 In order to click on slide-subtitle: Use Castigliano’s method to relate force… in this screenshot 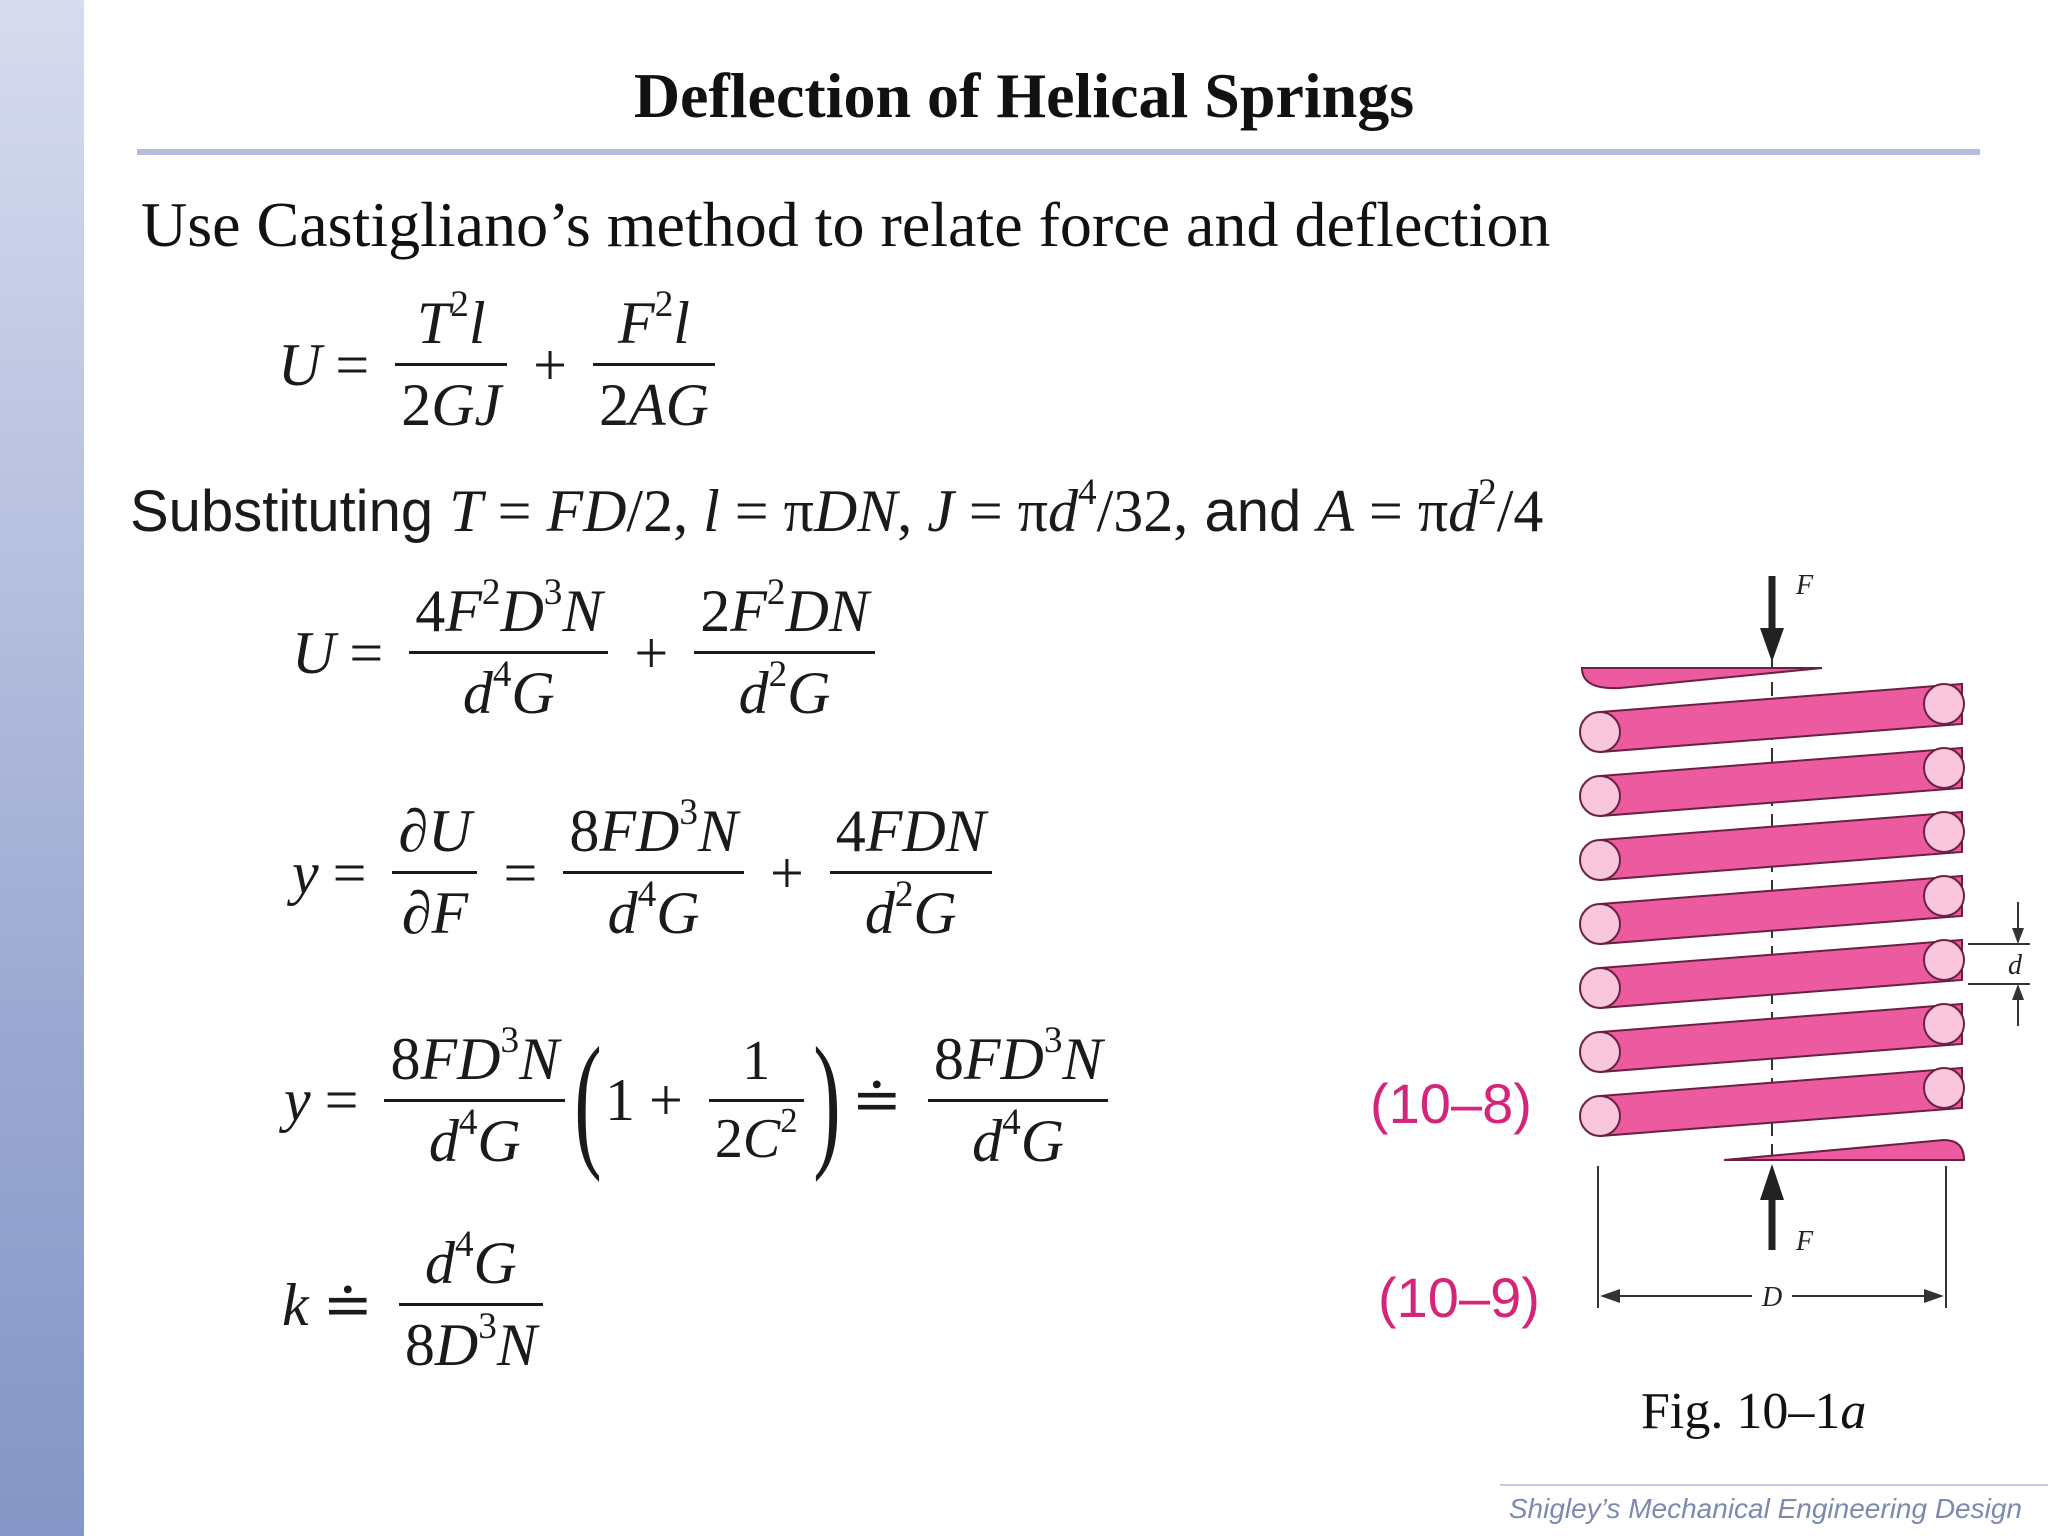, I will do `click(846, 224)`.